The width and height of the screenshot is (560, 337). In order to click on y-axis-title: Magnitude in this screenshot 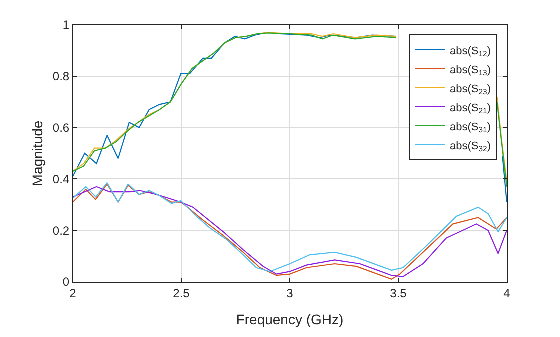, I will do `click(38, 153)`.